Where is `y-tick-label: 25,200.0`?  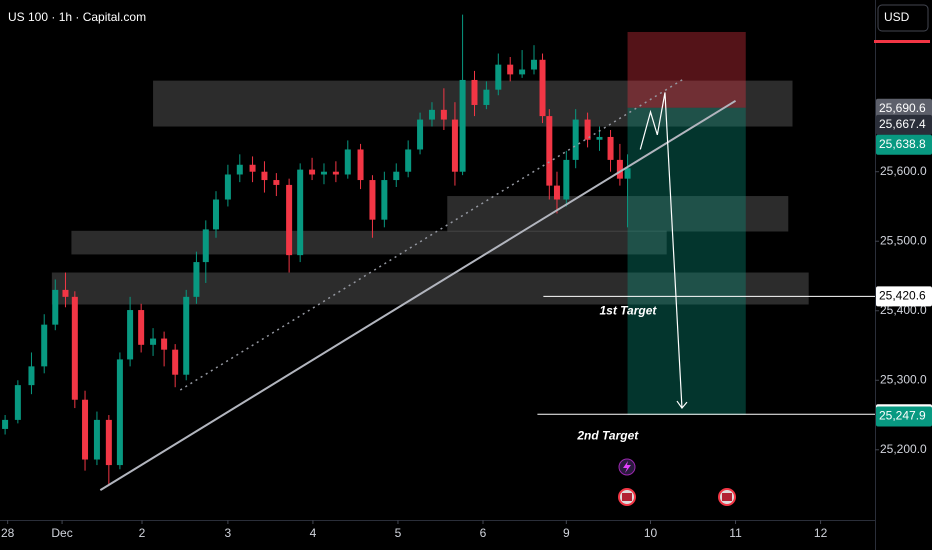 y-tick-label: 25,200.0 is located at coordinates (903, 449).